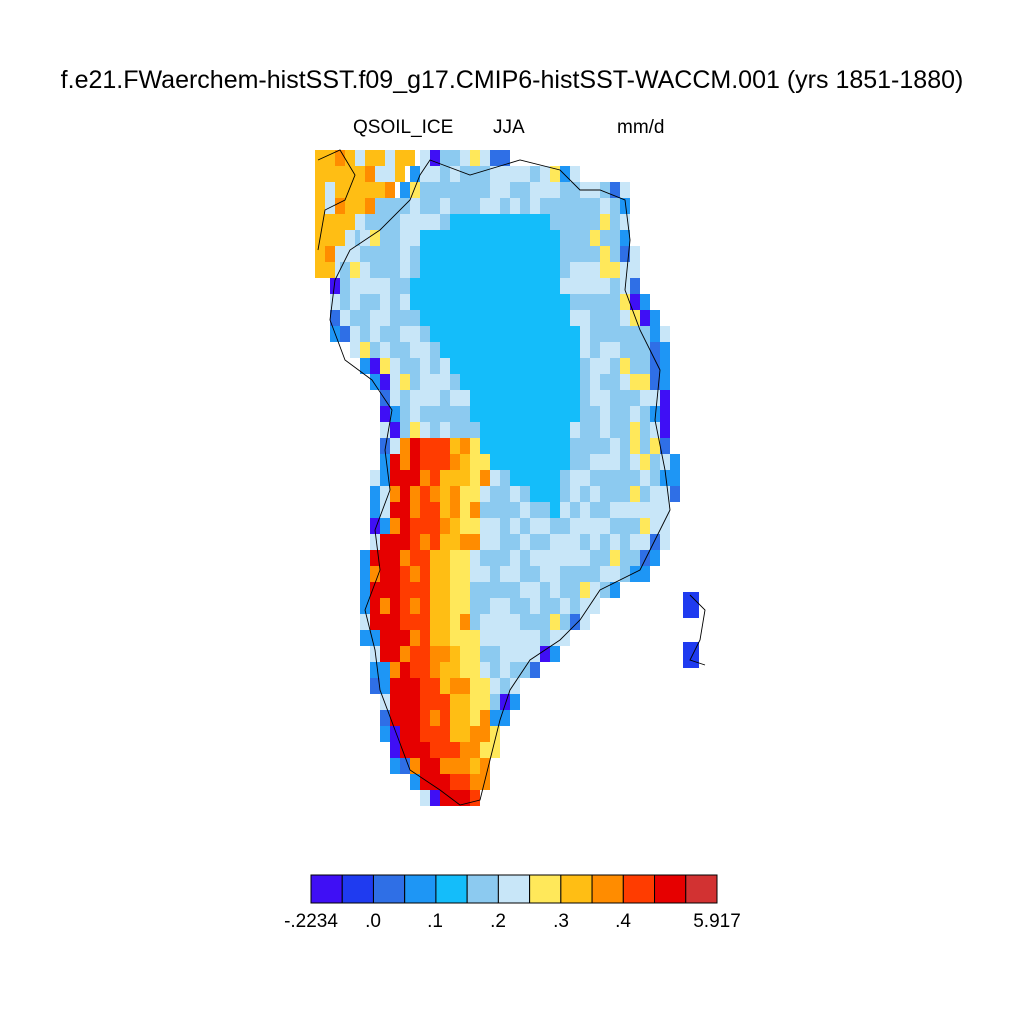 The image size is (1024, 1024). I want to click on variable-label: QSOIL_ICE, so click(403, 127).